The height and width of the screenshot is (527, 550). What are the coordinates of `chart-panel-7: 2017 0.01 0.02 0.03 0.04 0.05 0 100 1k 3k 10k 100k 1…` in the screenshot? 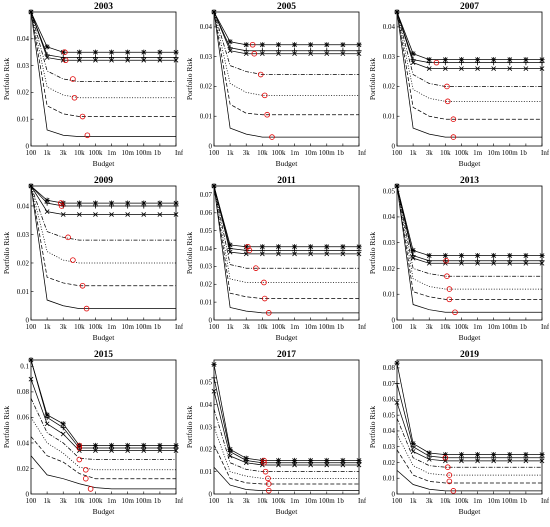 It's located at (275, 435).